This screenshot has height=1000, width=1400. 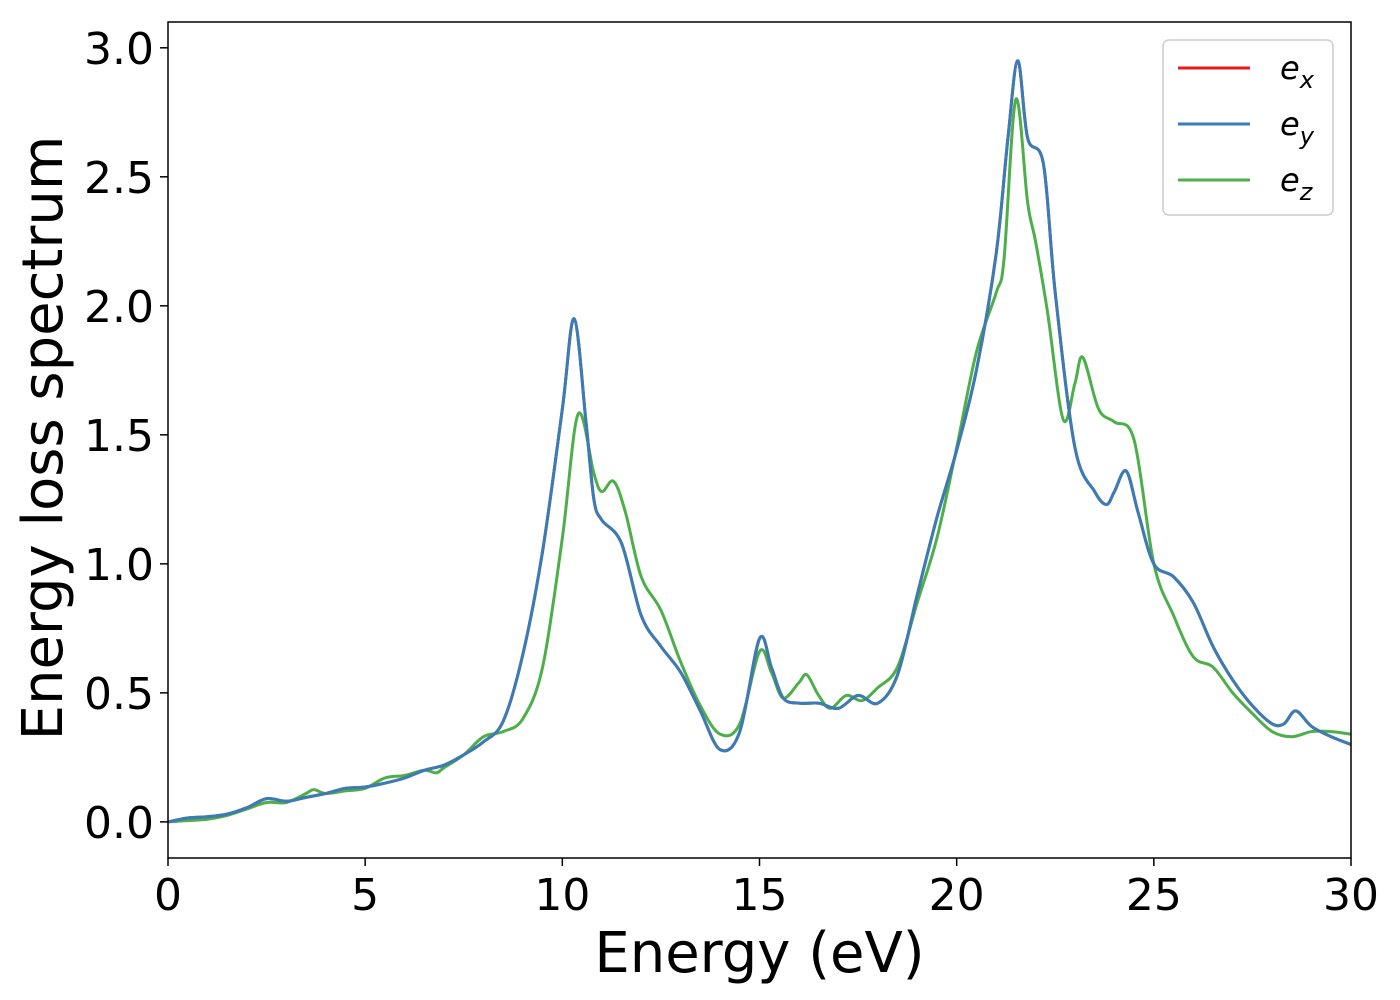 I want to click on legend-box, so click(x=1248, y=127).